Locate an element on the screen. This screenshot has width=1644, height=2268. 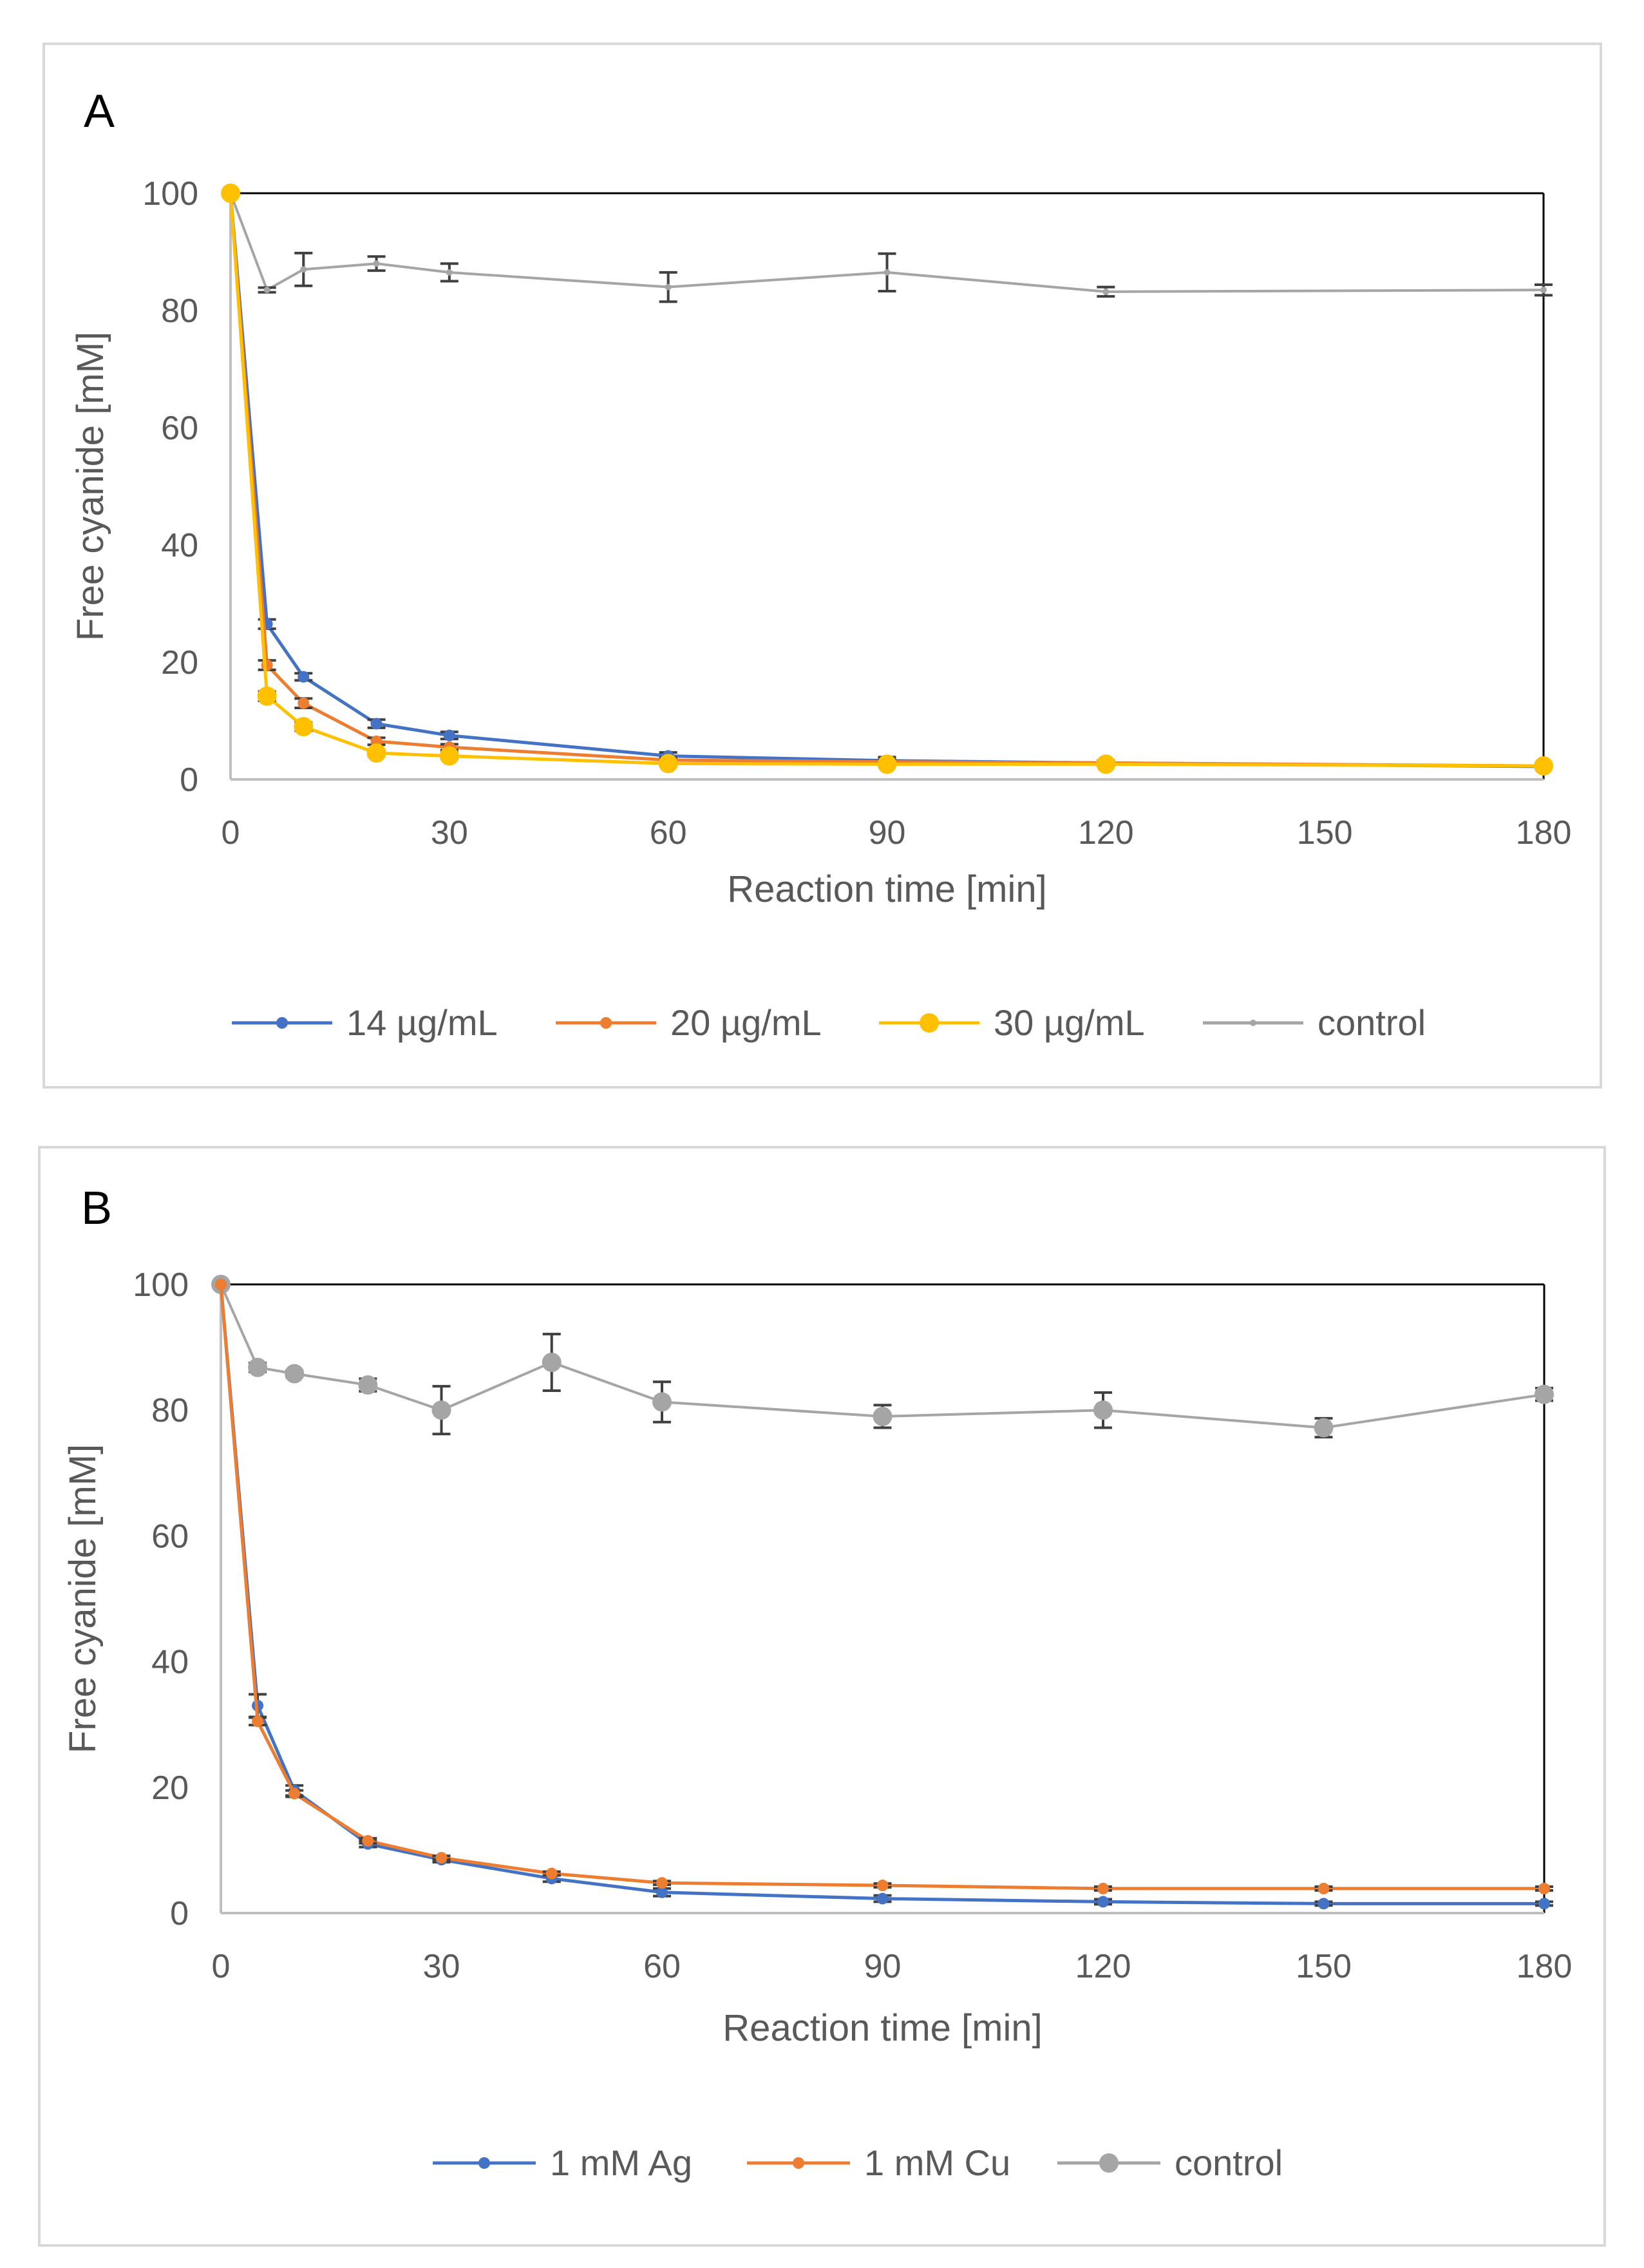
panel-label-b: B is located at coordinates (97, 1208).